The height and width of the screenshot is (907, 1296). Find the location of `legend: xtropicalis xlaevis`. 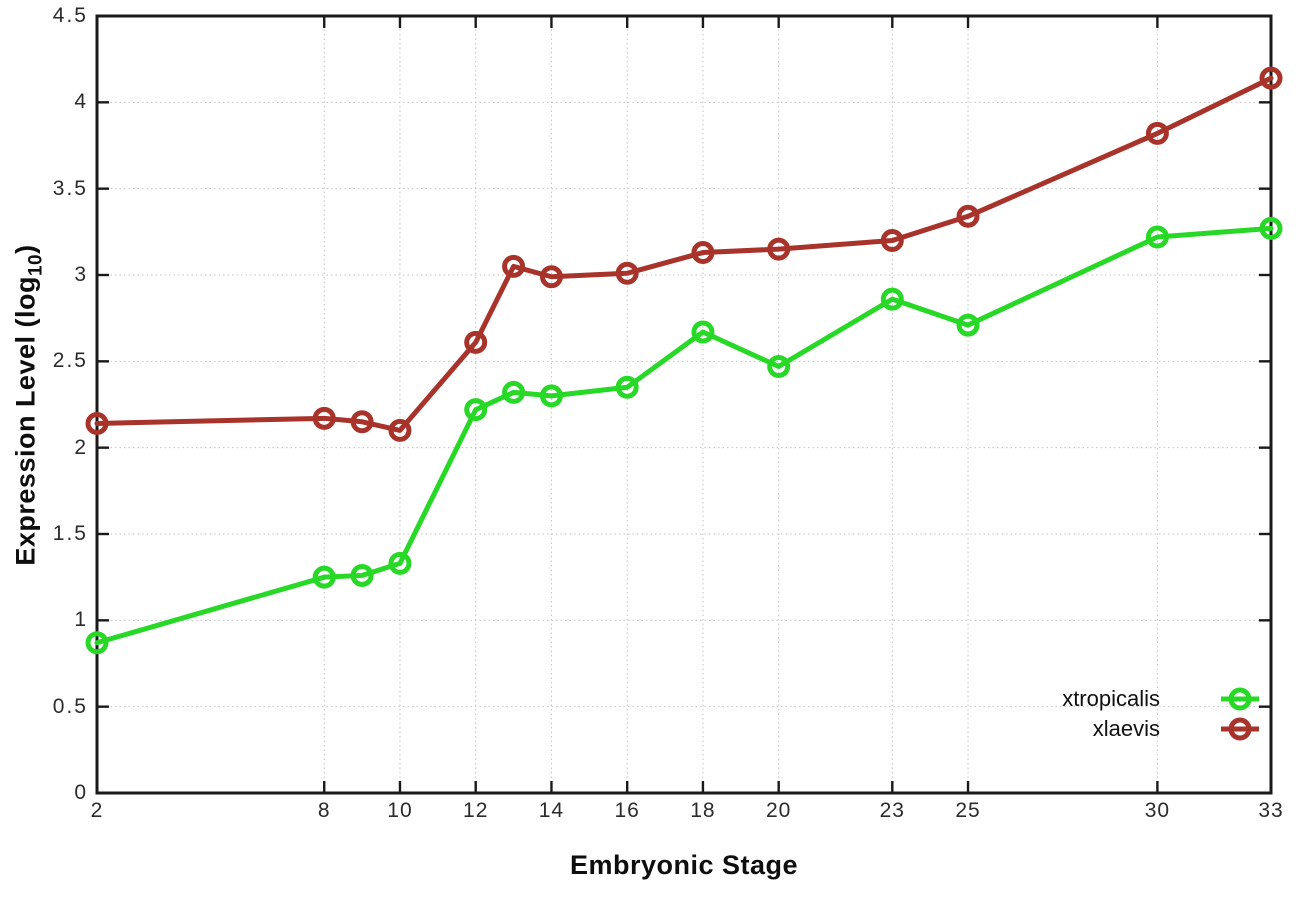

legend: xtropicalis xlaevis is located at coordinates (1137, 714).